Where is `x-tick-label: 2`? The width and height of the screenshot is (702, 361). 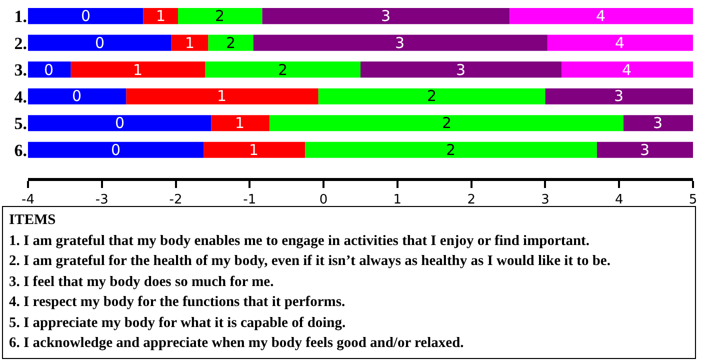
x-tick-label: 2 is located at coordinates (471, 200).